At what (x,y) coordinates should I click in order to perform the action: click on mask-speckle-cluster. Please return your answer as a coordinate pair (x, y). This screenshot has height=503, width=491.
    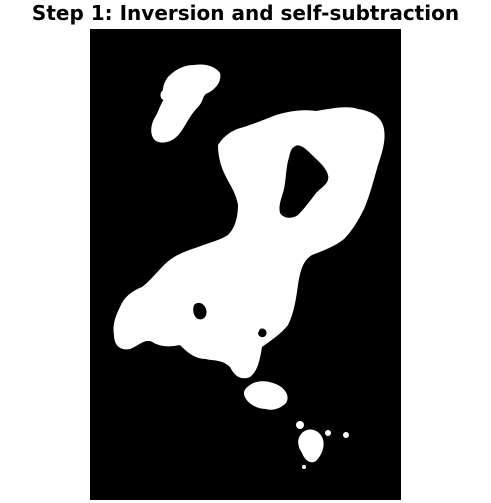
    Looking at the image, I should click on (311, 446).